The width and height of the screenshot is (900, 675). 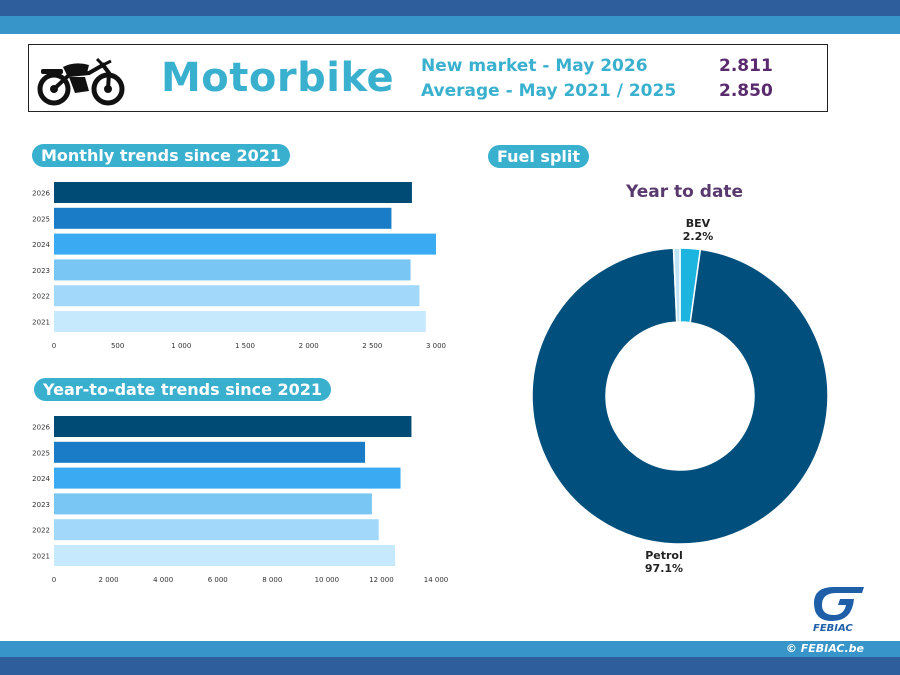 What do you see at coordinates (41, 557) in the screenshot?
I see `ytd-category-label: 2021` at bounding box center [41, 557].